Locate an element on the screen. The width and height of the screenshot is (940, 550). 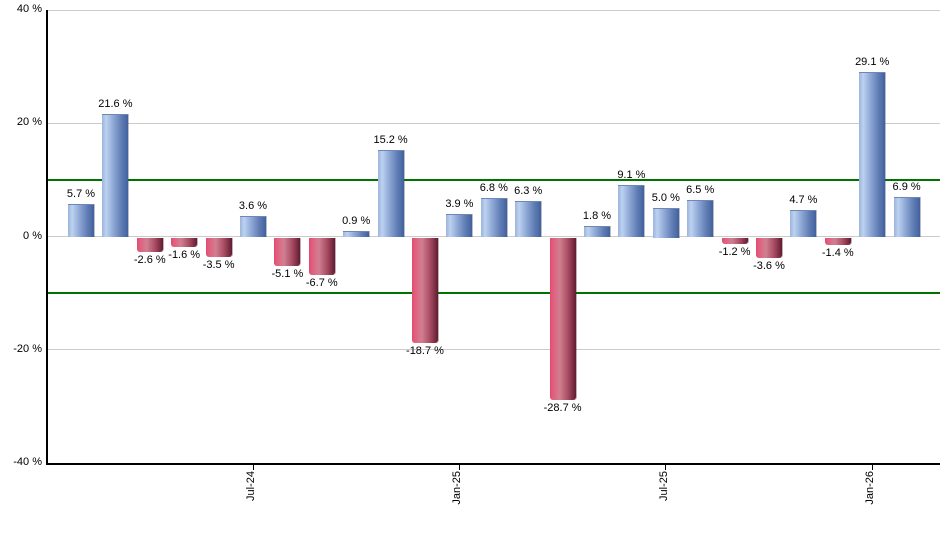
x-axis-tick-label: Jan-25 is located at coordinates (457, 488).